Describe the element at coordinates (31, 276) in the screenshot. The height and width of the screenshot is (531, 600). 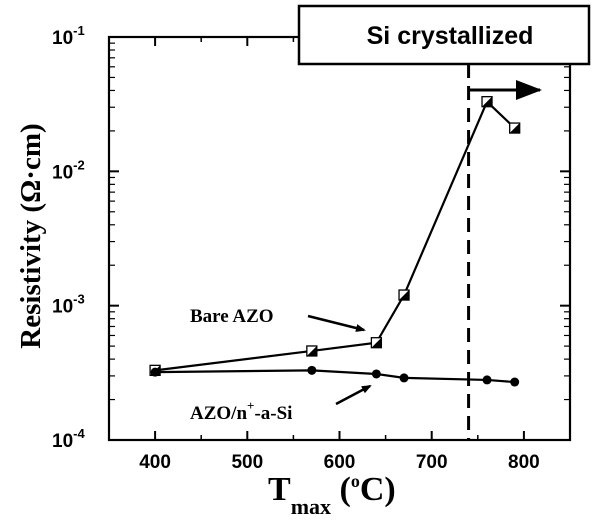
I see `y-axis-title-text: Resistivity (` at that location.